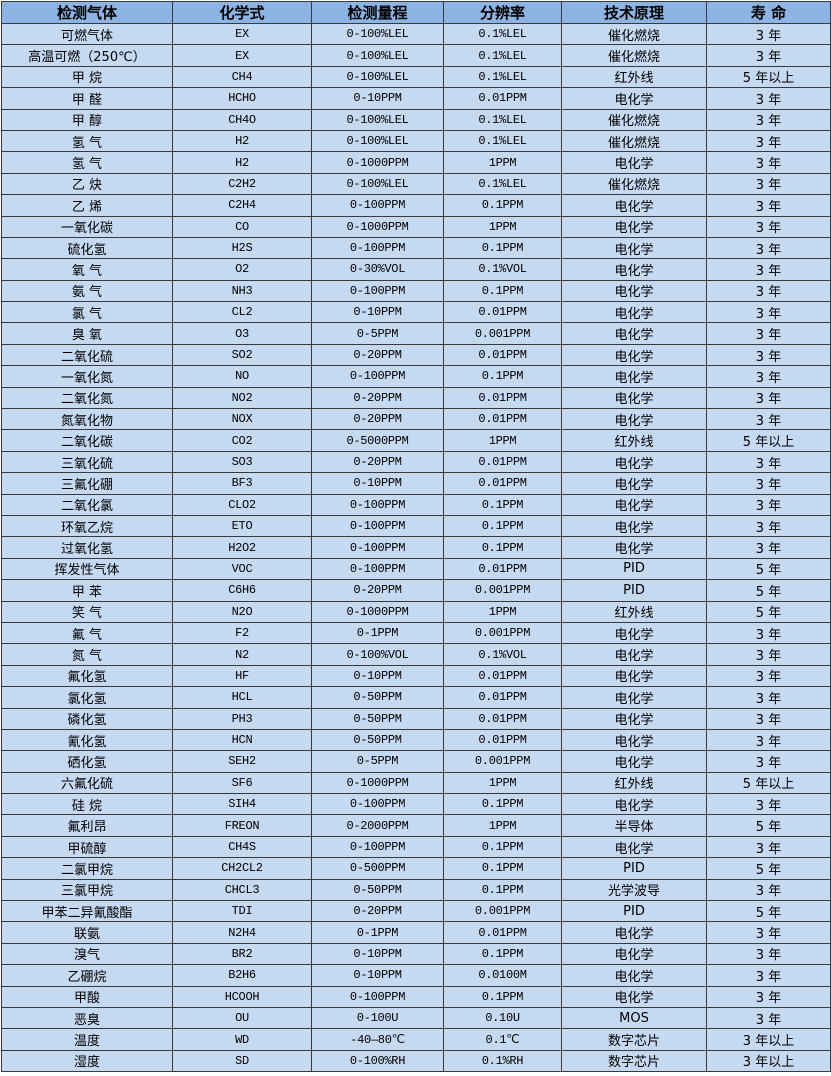  Describe the element at coordinates (87, 547) in the screenshot. I see `cell-gas: 过氧化氢` at that location.